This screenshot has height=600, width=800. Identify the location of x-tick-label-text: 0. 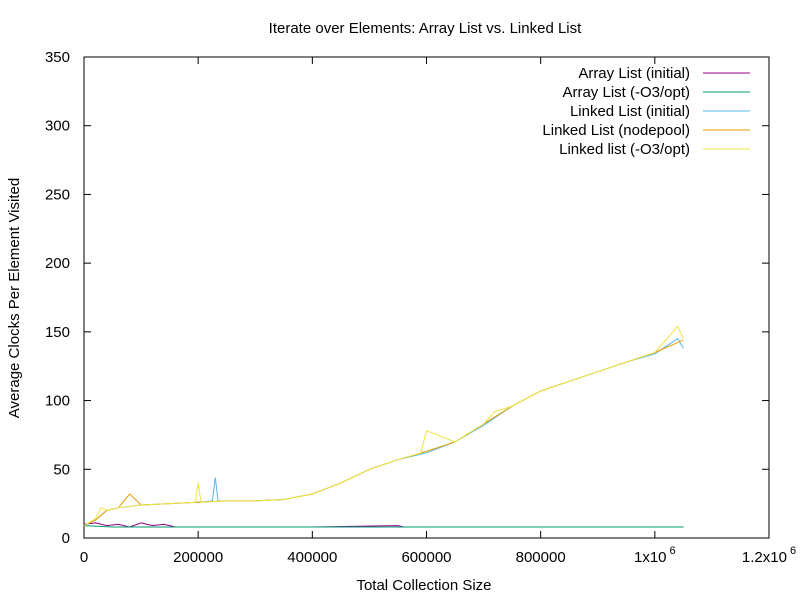
(84, 557).